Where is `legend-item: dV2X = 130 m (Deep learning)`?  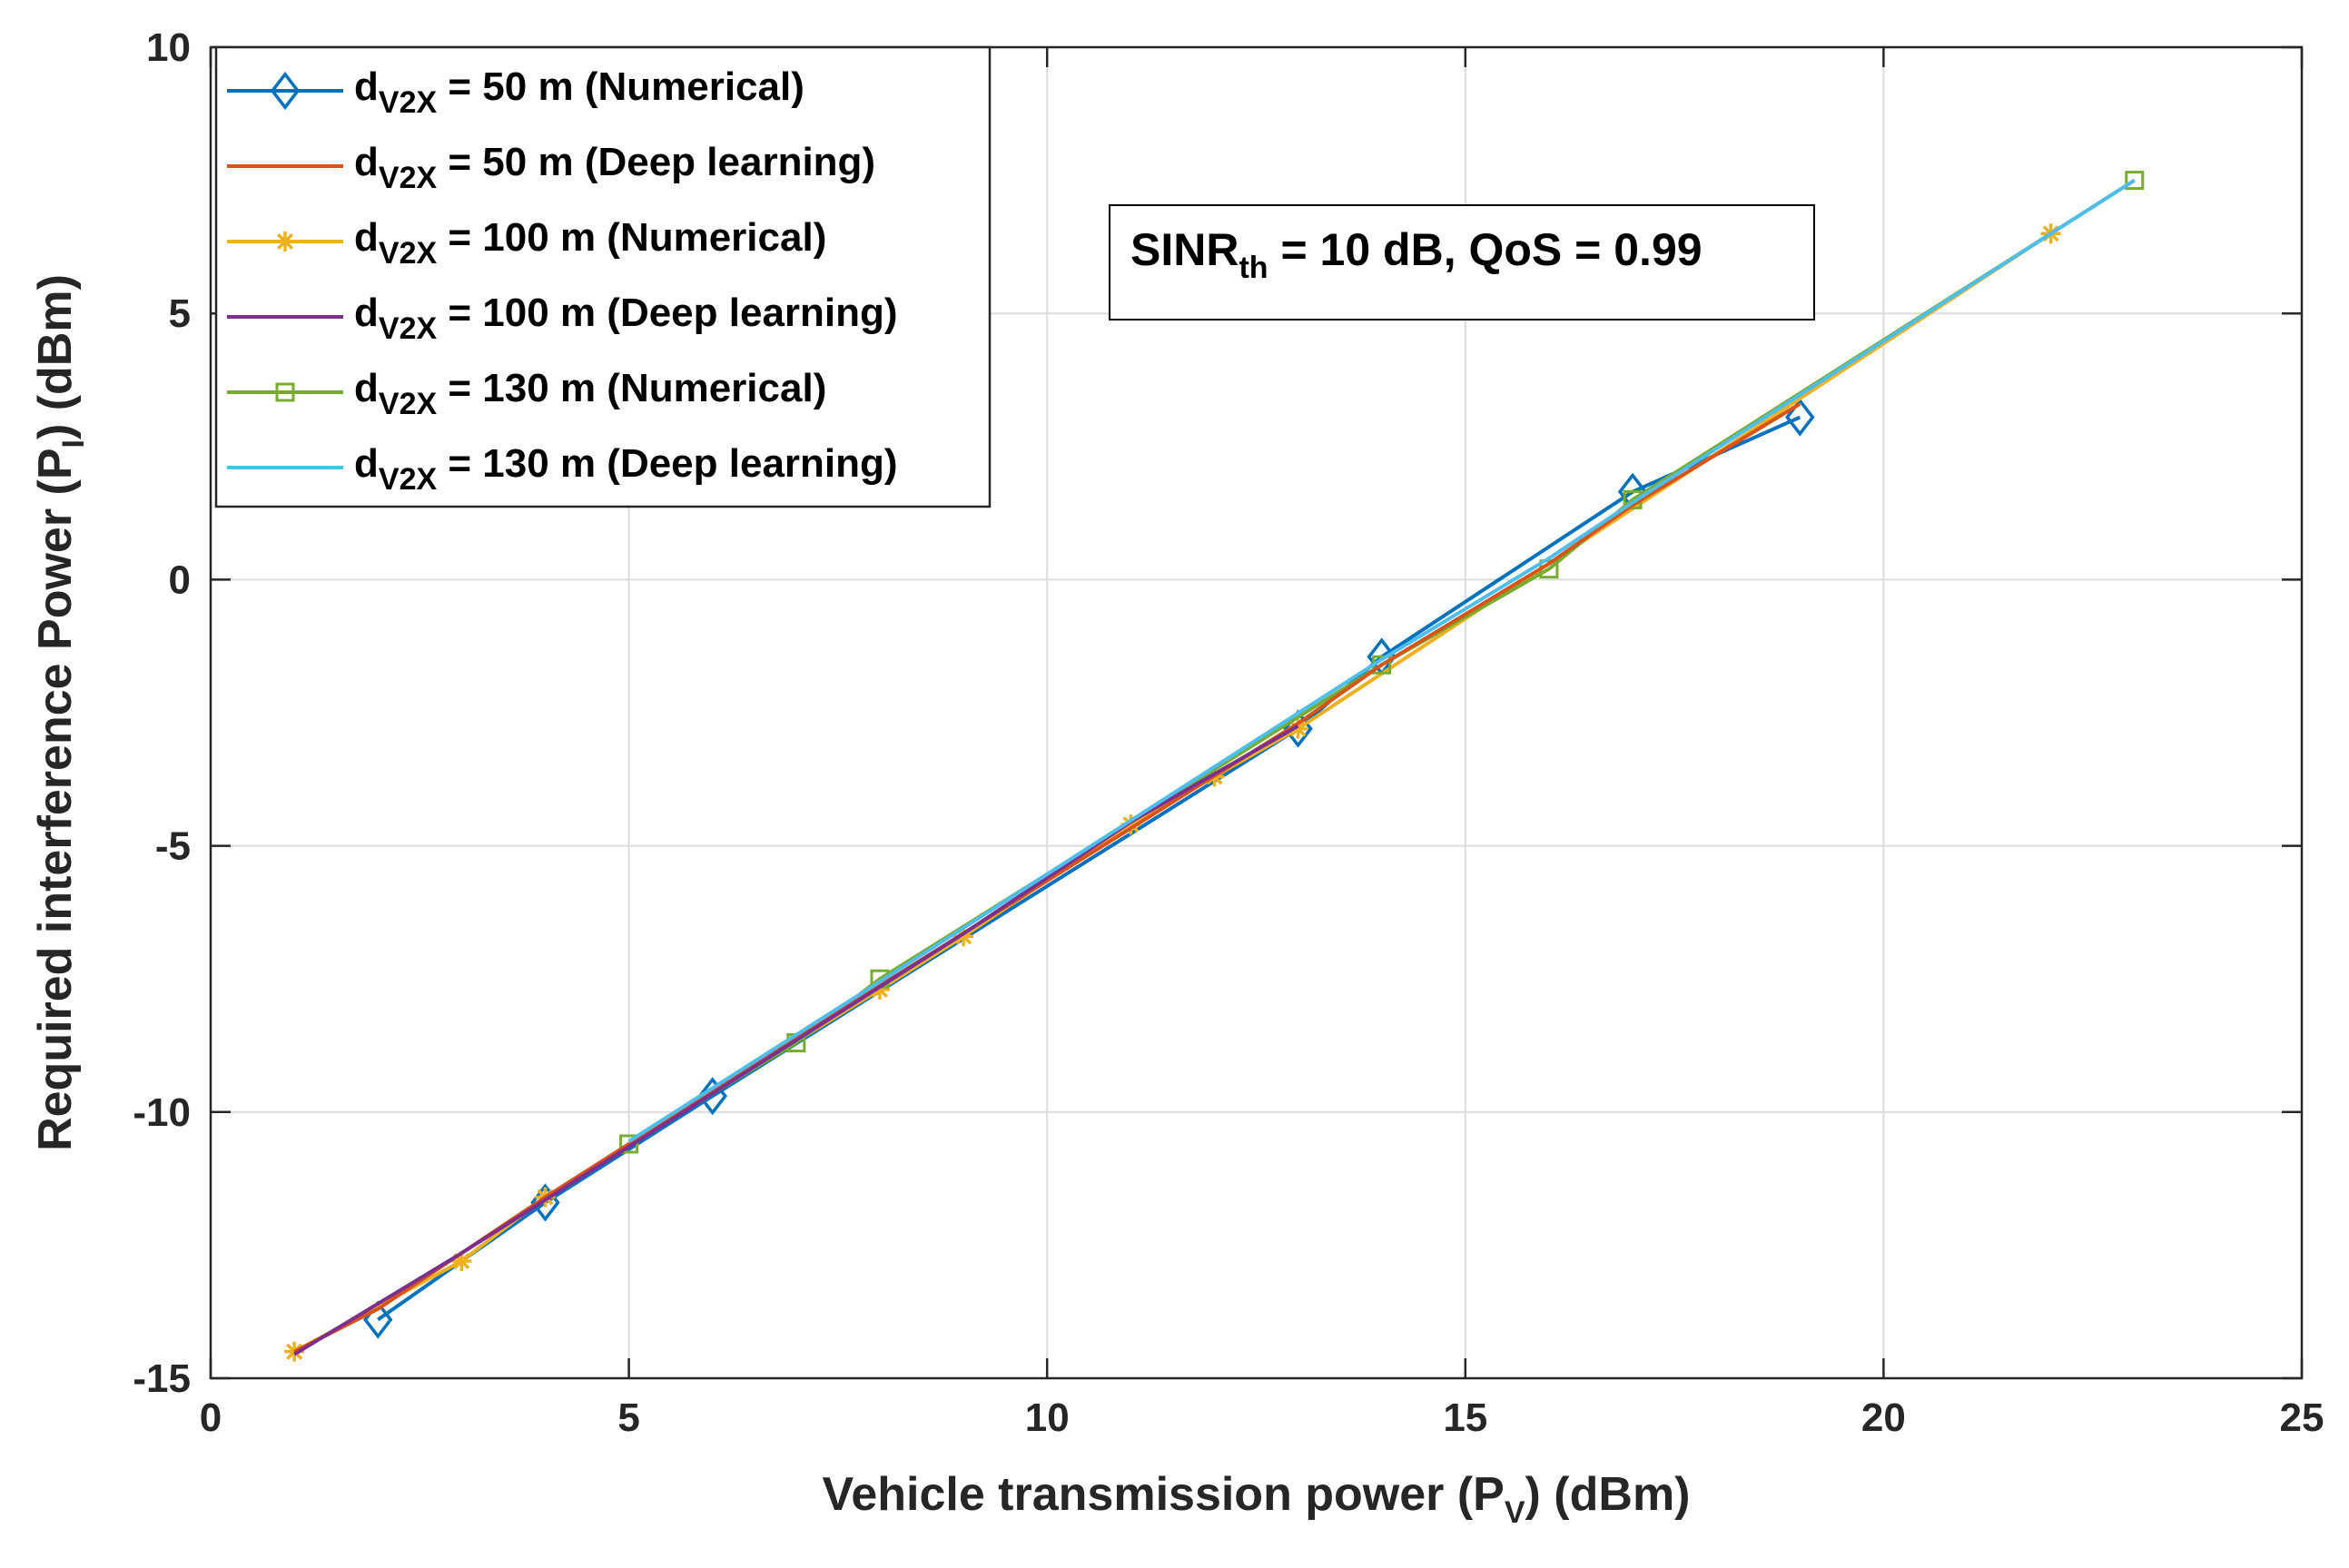
legend-item: dV2X = 130 m (Deep learning) is located at coordinates (562, 469).